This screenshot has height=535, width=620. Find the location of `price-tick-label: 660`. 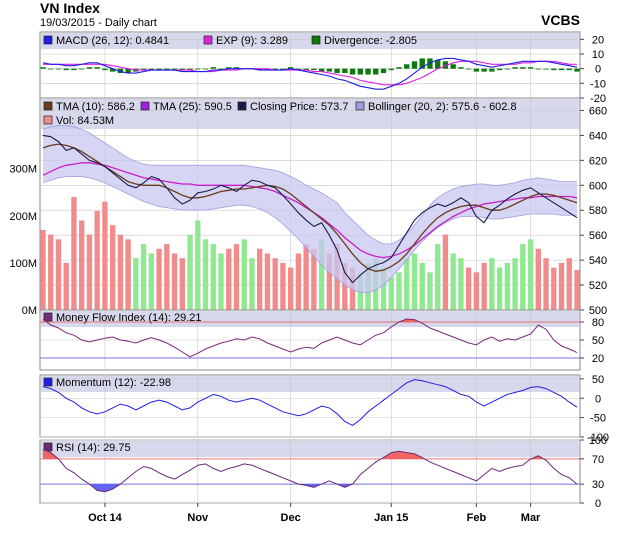

price-tick-label: 660 is located at coordinates (598, 111).